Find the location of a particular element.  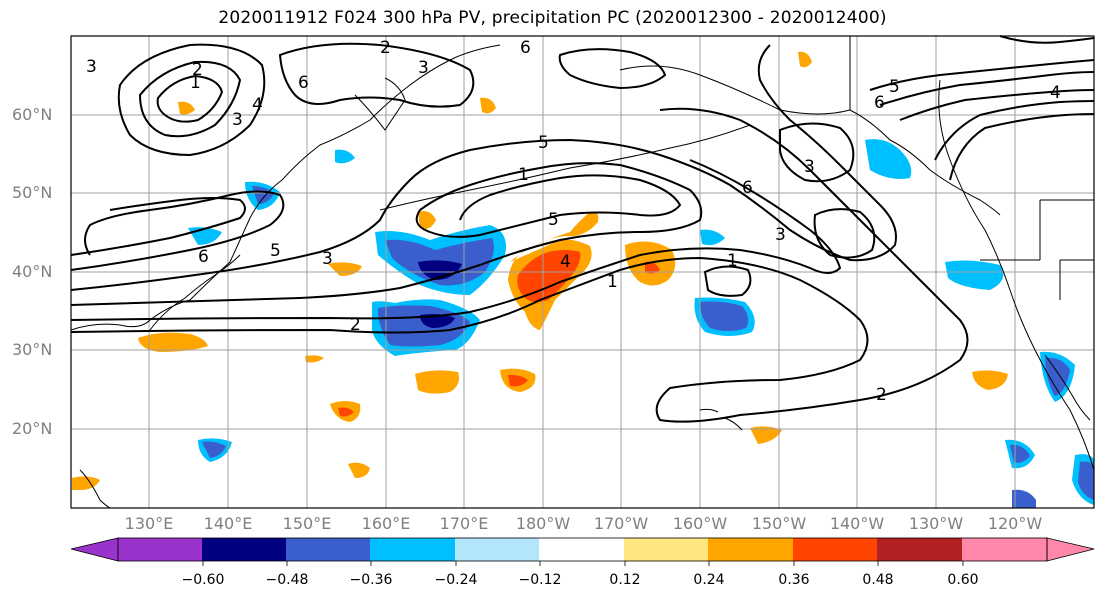

colorbar-tick-label: 0.60 is located at coordinates (963, 580).